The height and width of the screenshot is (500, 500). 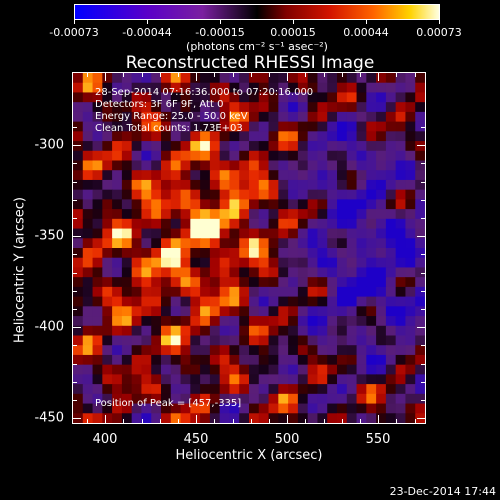 What do you see at coordinates (287, 439) in the screenshot?
I see `x-tick-label: 500` at bounding box center [287, 439].